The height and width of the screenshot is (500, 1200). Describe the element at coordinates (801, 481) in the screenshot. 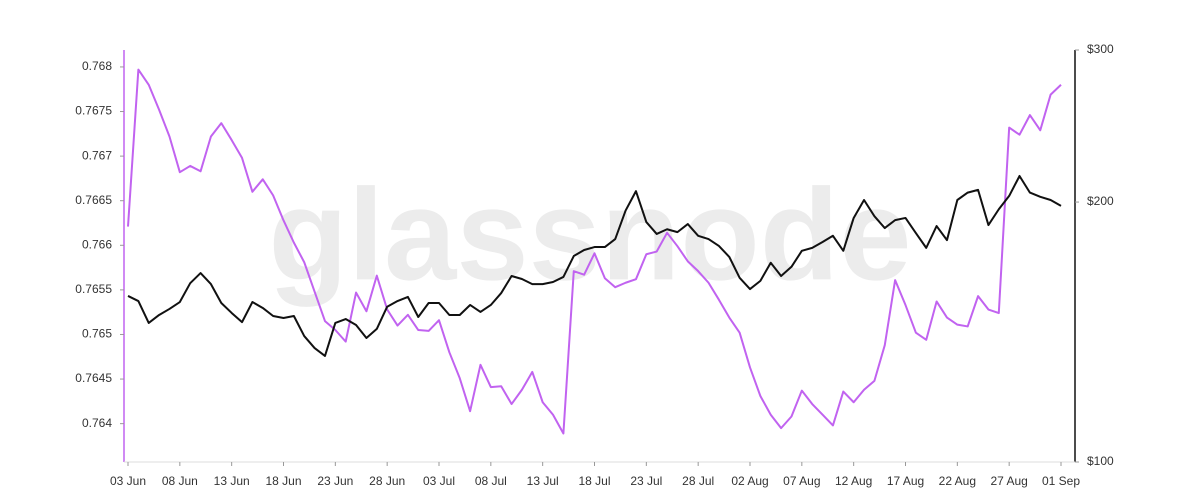

I see `x-tick-label: 07 Aug` at that location.